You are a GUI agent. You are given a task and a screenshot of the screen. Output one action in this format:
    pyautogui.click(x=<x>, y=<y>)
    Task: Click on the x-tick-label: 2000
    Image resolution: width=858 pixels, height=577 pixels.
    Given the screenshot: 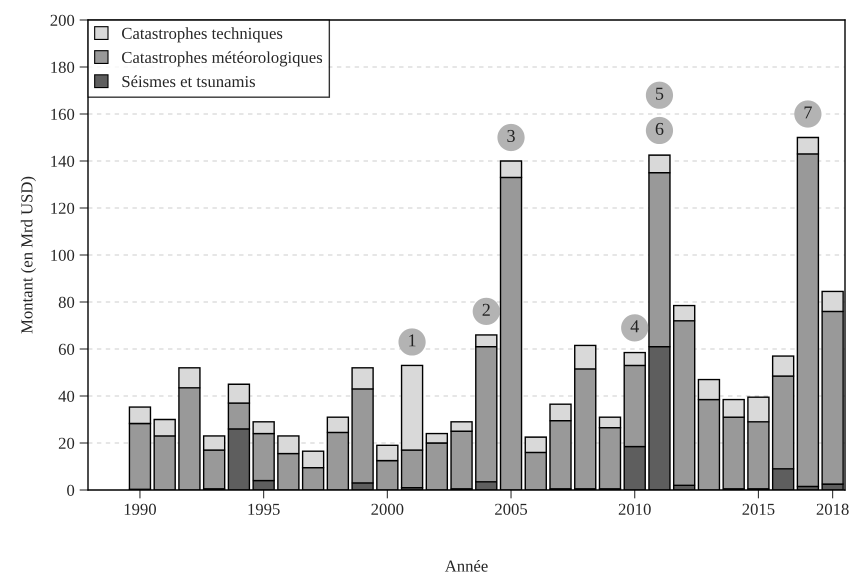 What is the action you would take?
    pyautogui.click(x=387, y=509)
    